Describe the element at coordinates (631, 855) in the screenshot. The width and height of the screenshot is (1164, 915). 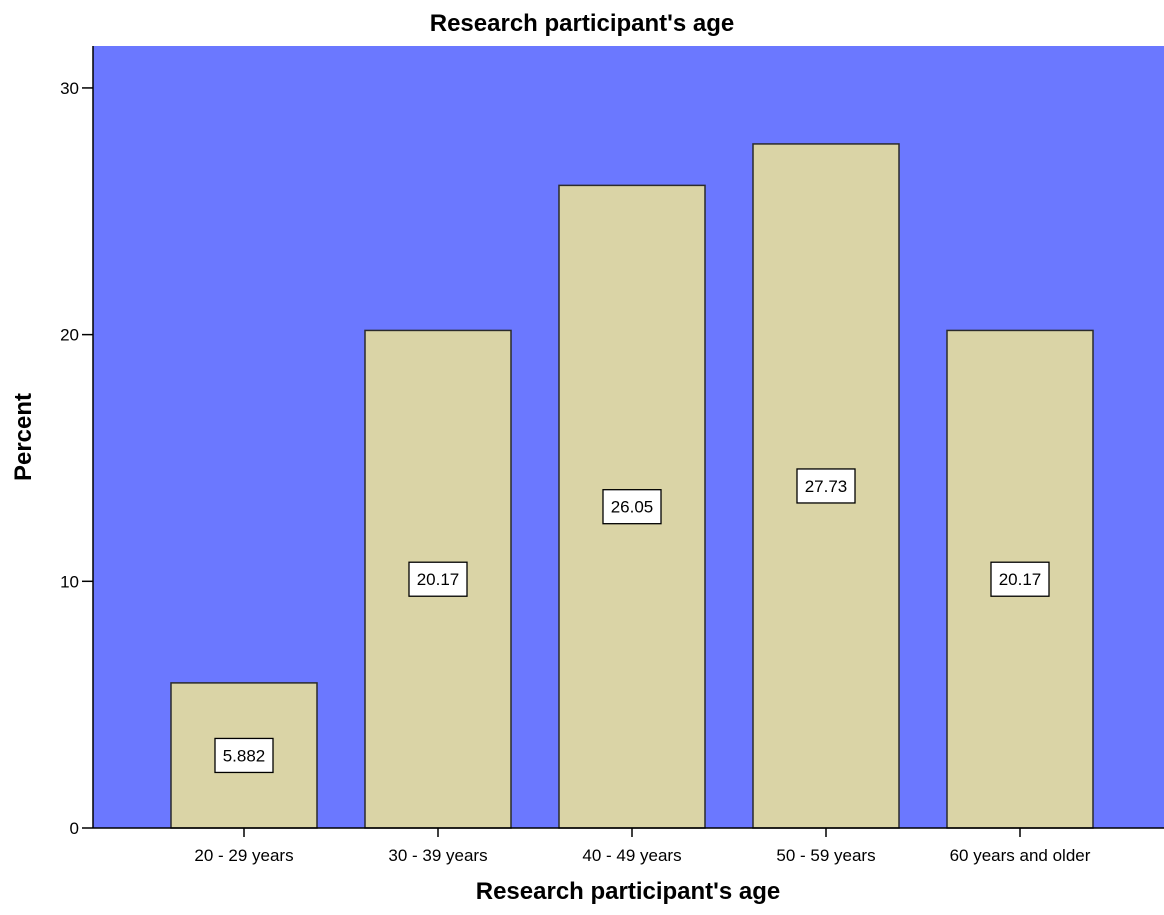
I see `x-tick-label-2: 40 - 49 years` at that location.